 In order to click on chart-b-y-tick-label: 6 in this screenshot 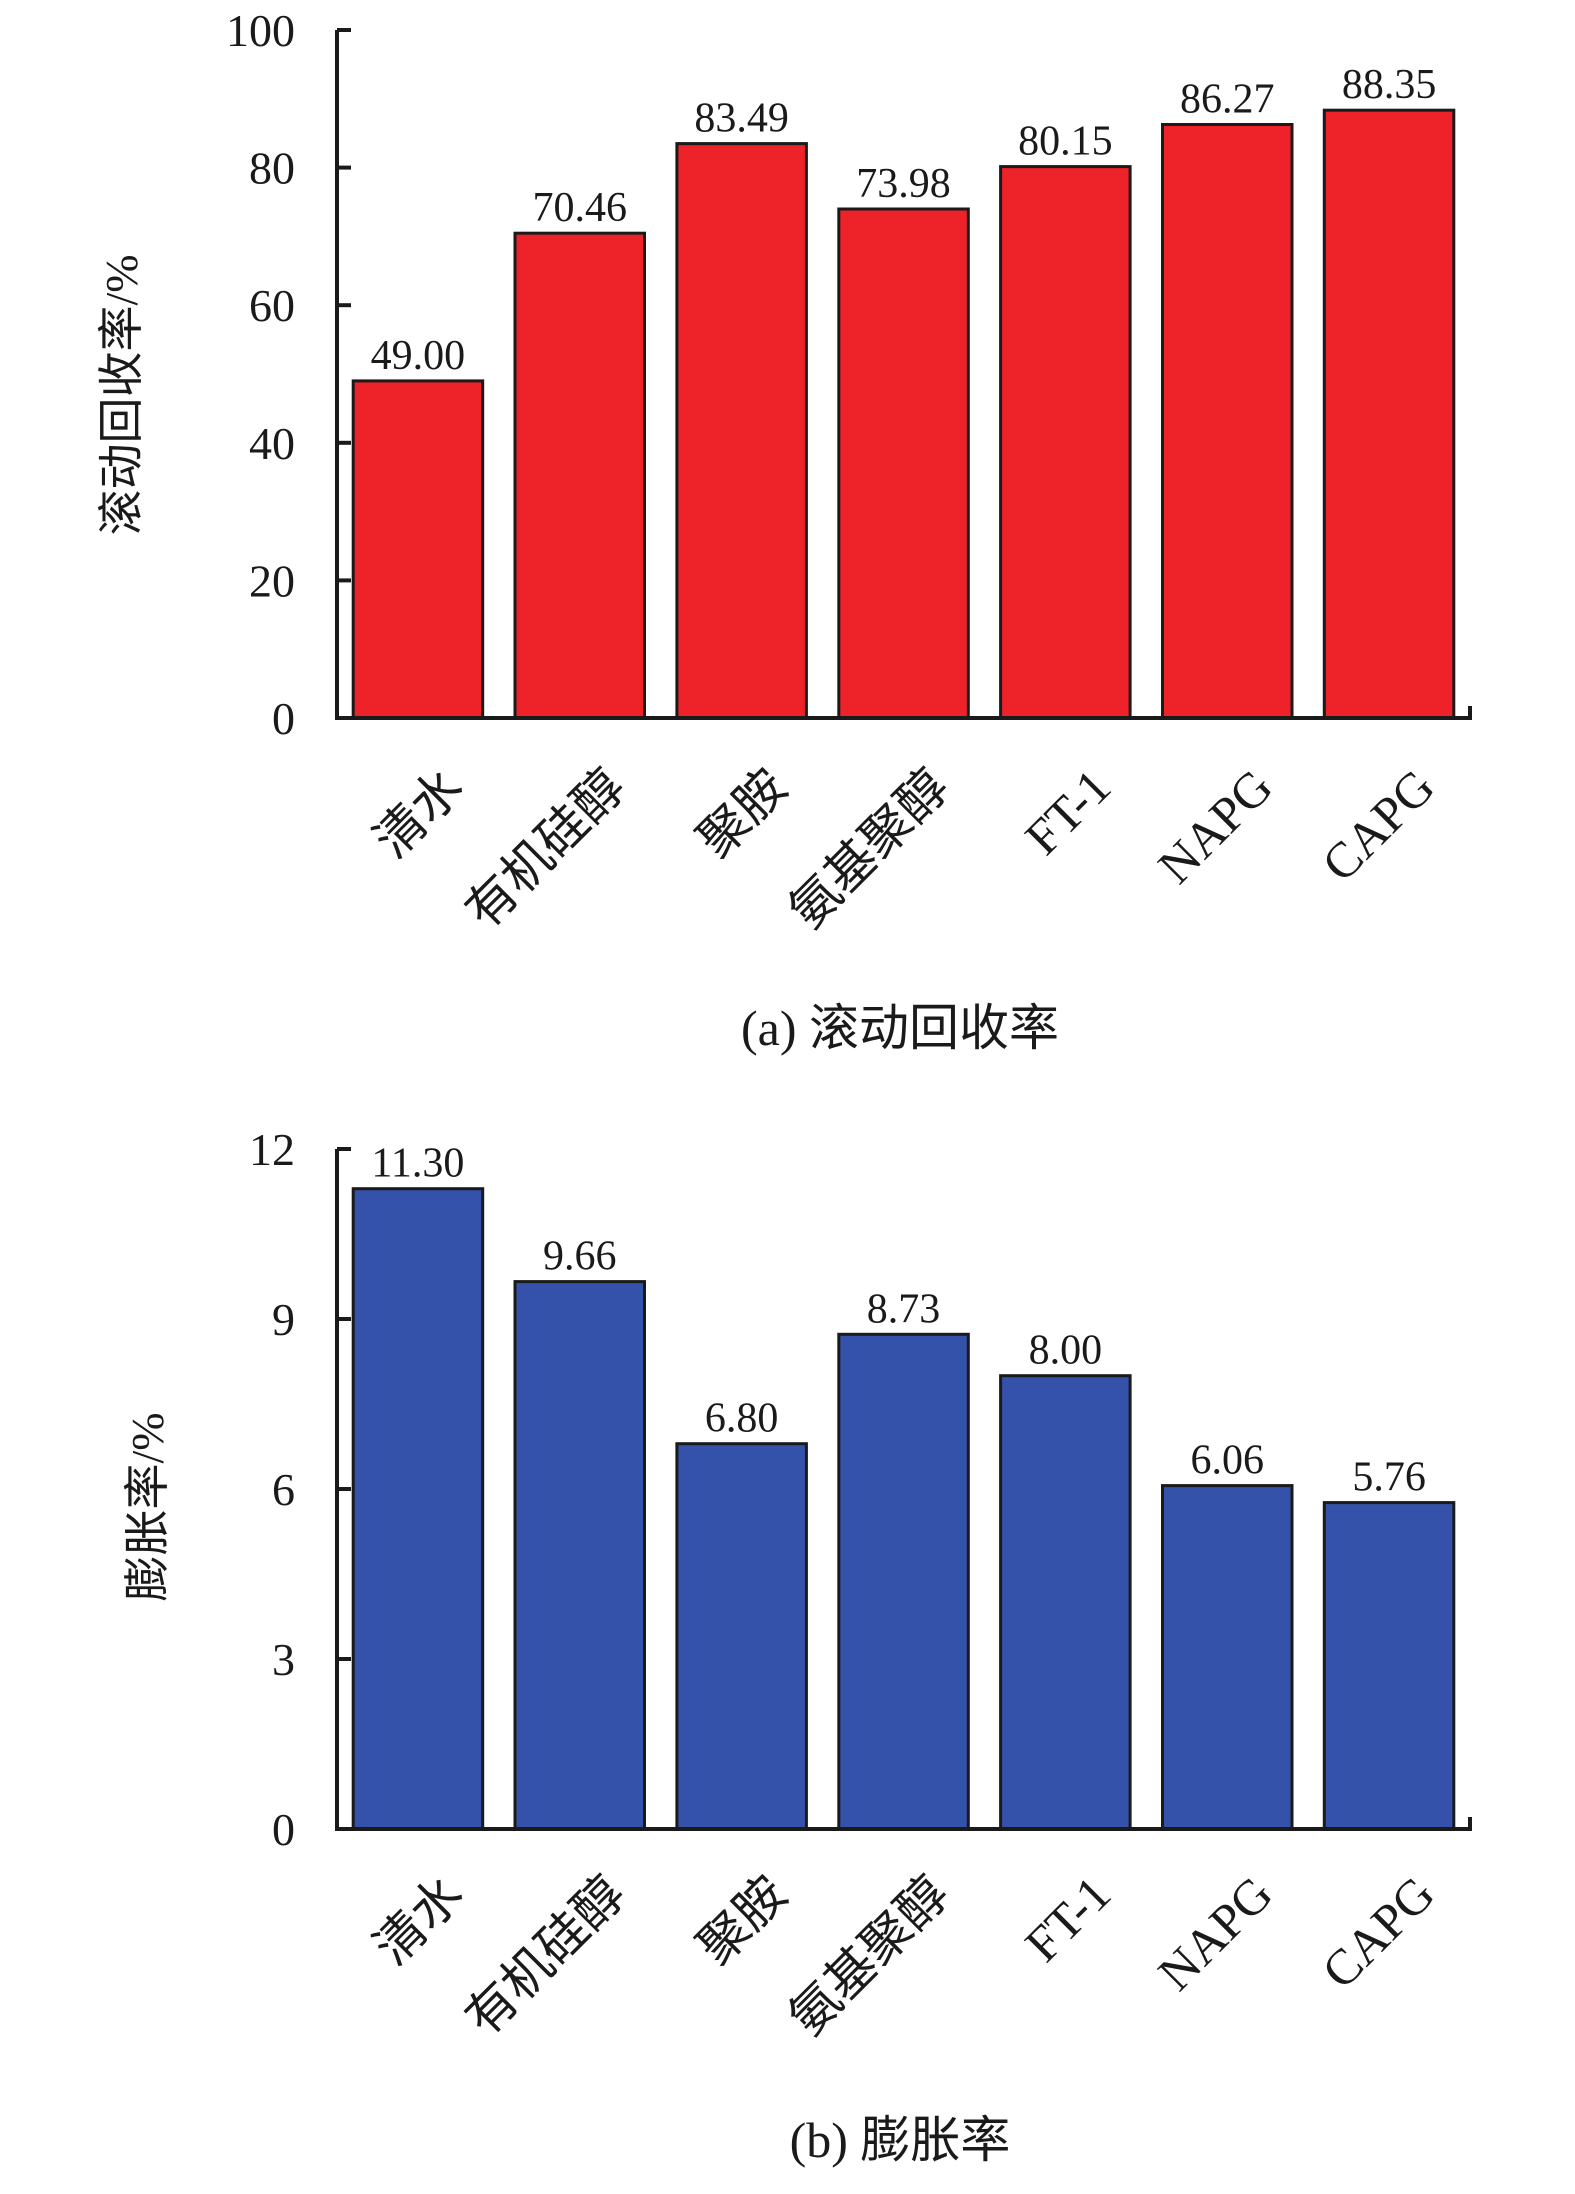, I will do `click(283, 1489)`.